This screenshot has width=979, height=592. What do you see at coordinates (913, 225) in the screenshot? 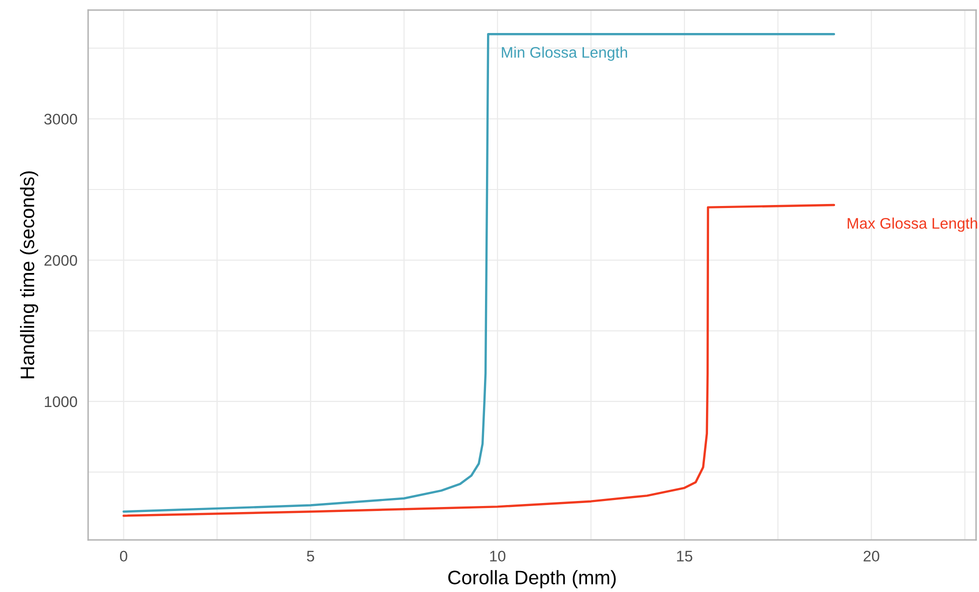
I see `series-label: Max Glossa Length` at bounding box center [913, 225].